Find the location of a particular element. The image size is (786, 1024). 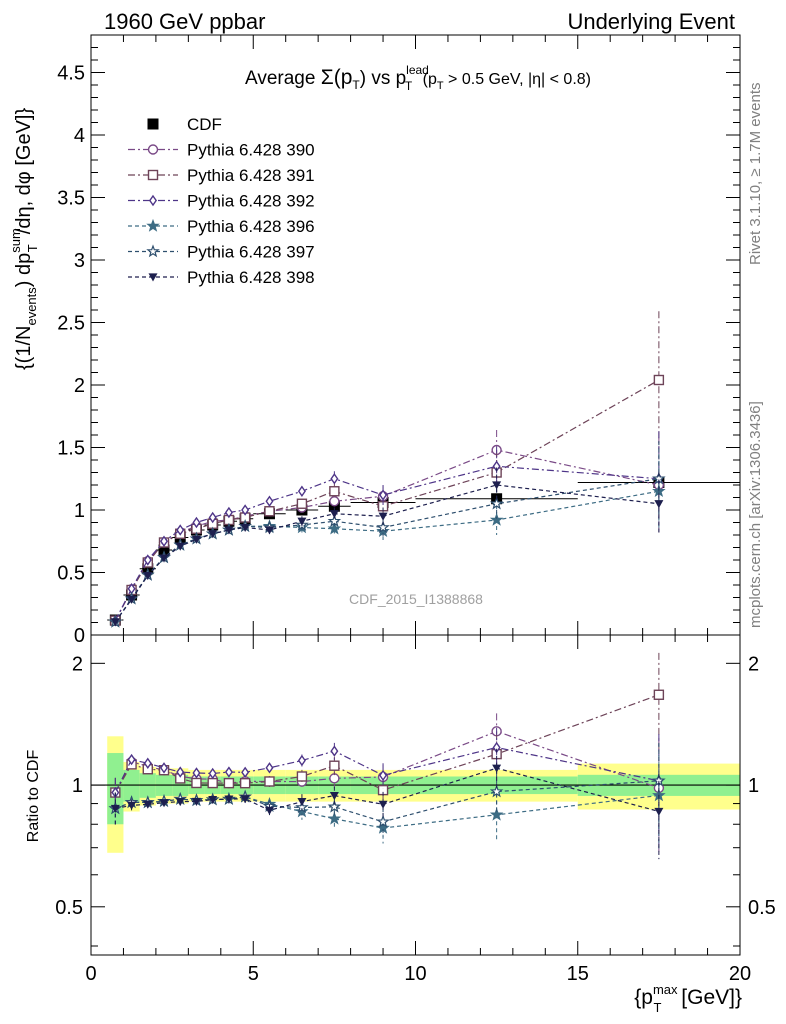

uncertainty-bands is located at coordinates (423, 794).